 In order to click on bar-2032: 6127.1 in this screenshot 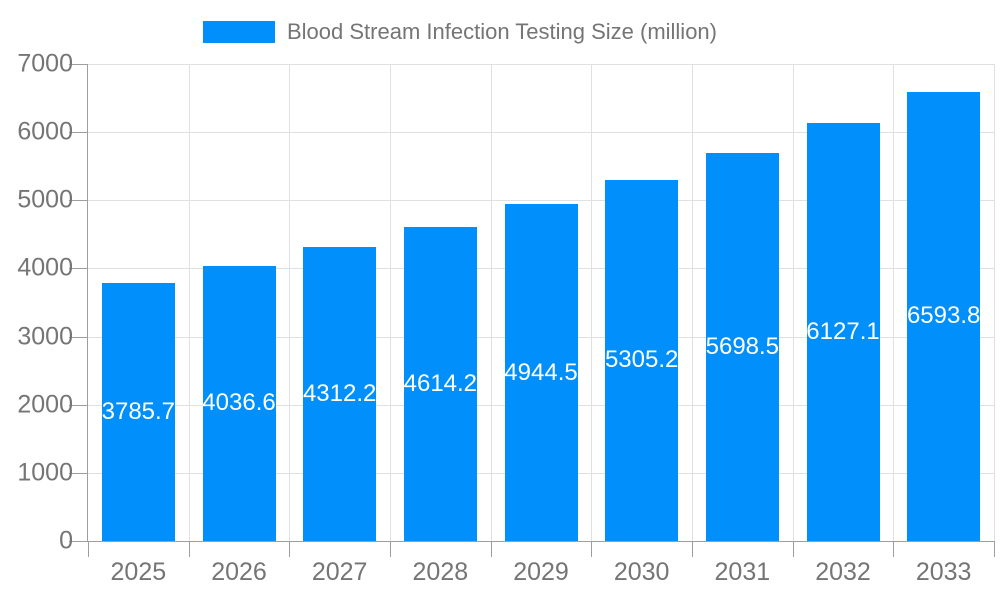, I will do `click(843, 332)`.